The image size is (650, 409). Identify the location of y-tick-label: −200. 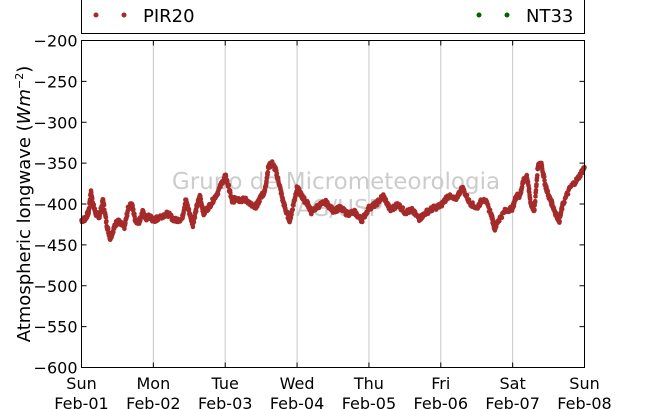
(56, 41).